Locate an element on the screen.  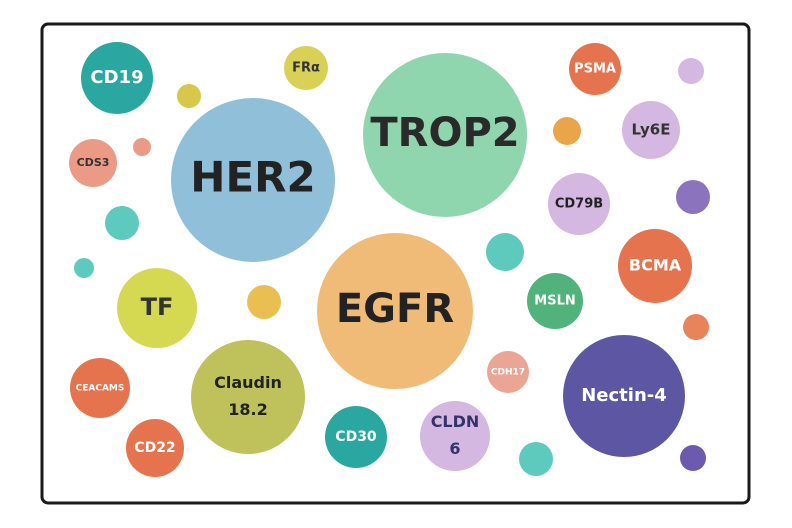
bubble-label: BCMA is located at coordinates (655, 265).